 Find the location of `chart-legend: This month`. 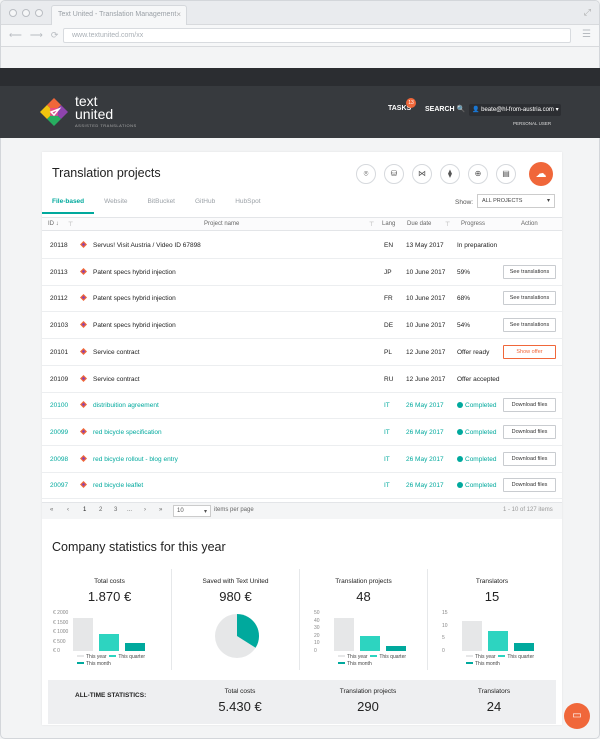

chart-legend: This month is located at coordinates (355, 664).